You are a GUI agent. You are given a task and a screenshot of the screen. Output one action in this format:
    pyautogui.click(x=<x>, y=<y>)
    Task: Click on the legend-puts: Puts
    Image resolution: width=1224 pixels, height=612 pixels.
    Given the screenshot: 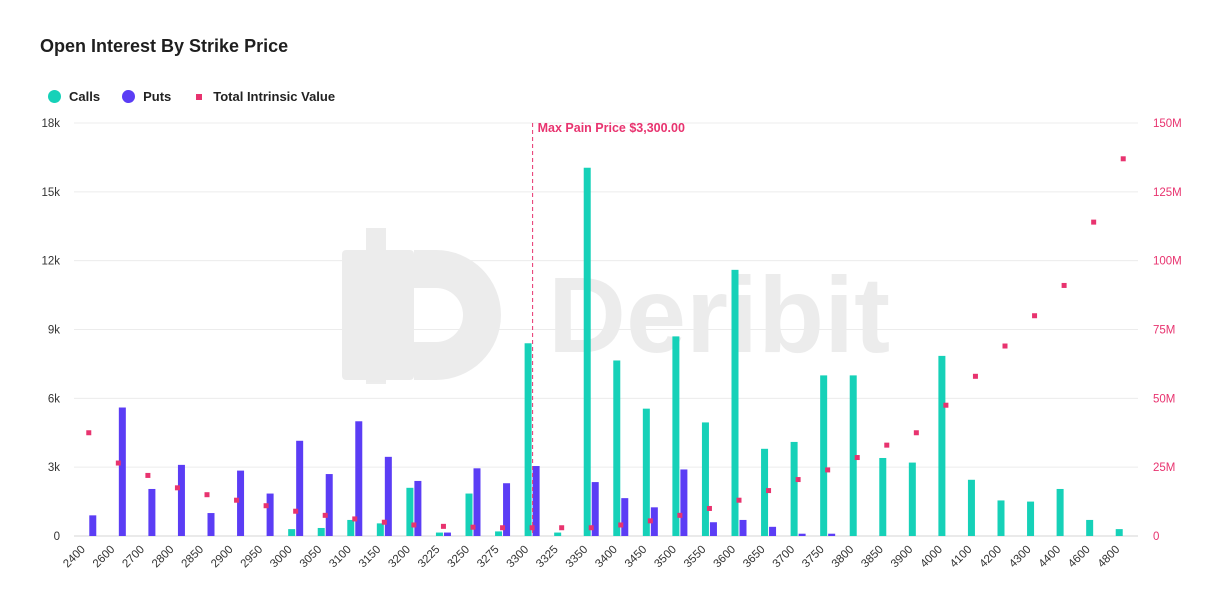 What is the action you would take?
    pyautogui.click(x=146, y=96)
    